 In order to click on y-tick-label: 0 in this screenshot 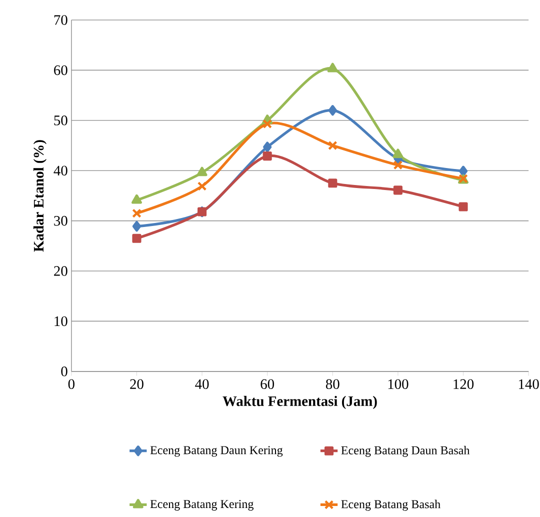, I will do `click(64, 371)`.